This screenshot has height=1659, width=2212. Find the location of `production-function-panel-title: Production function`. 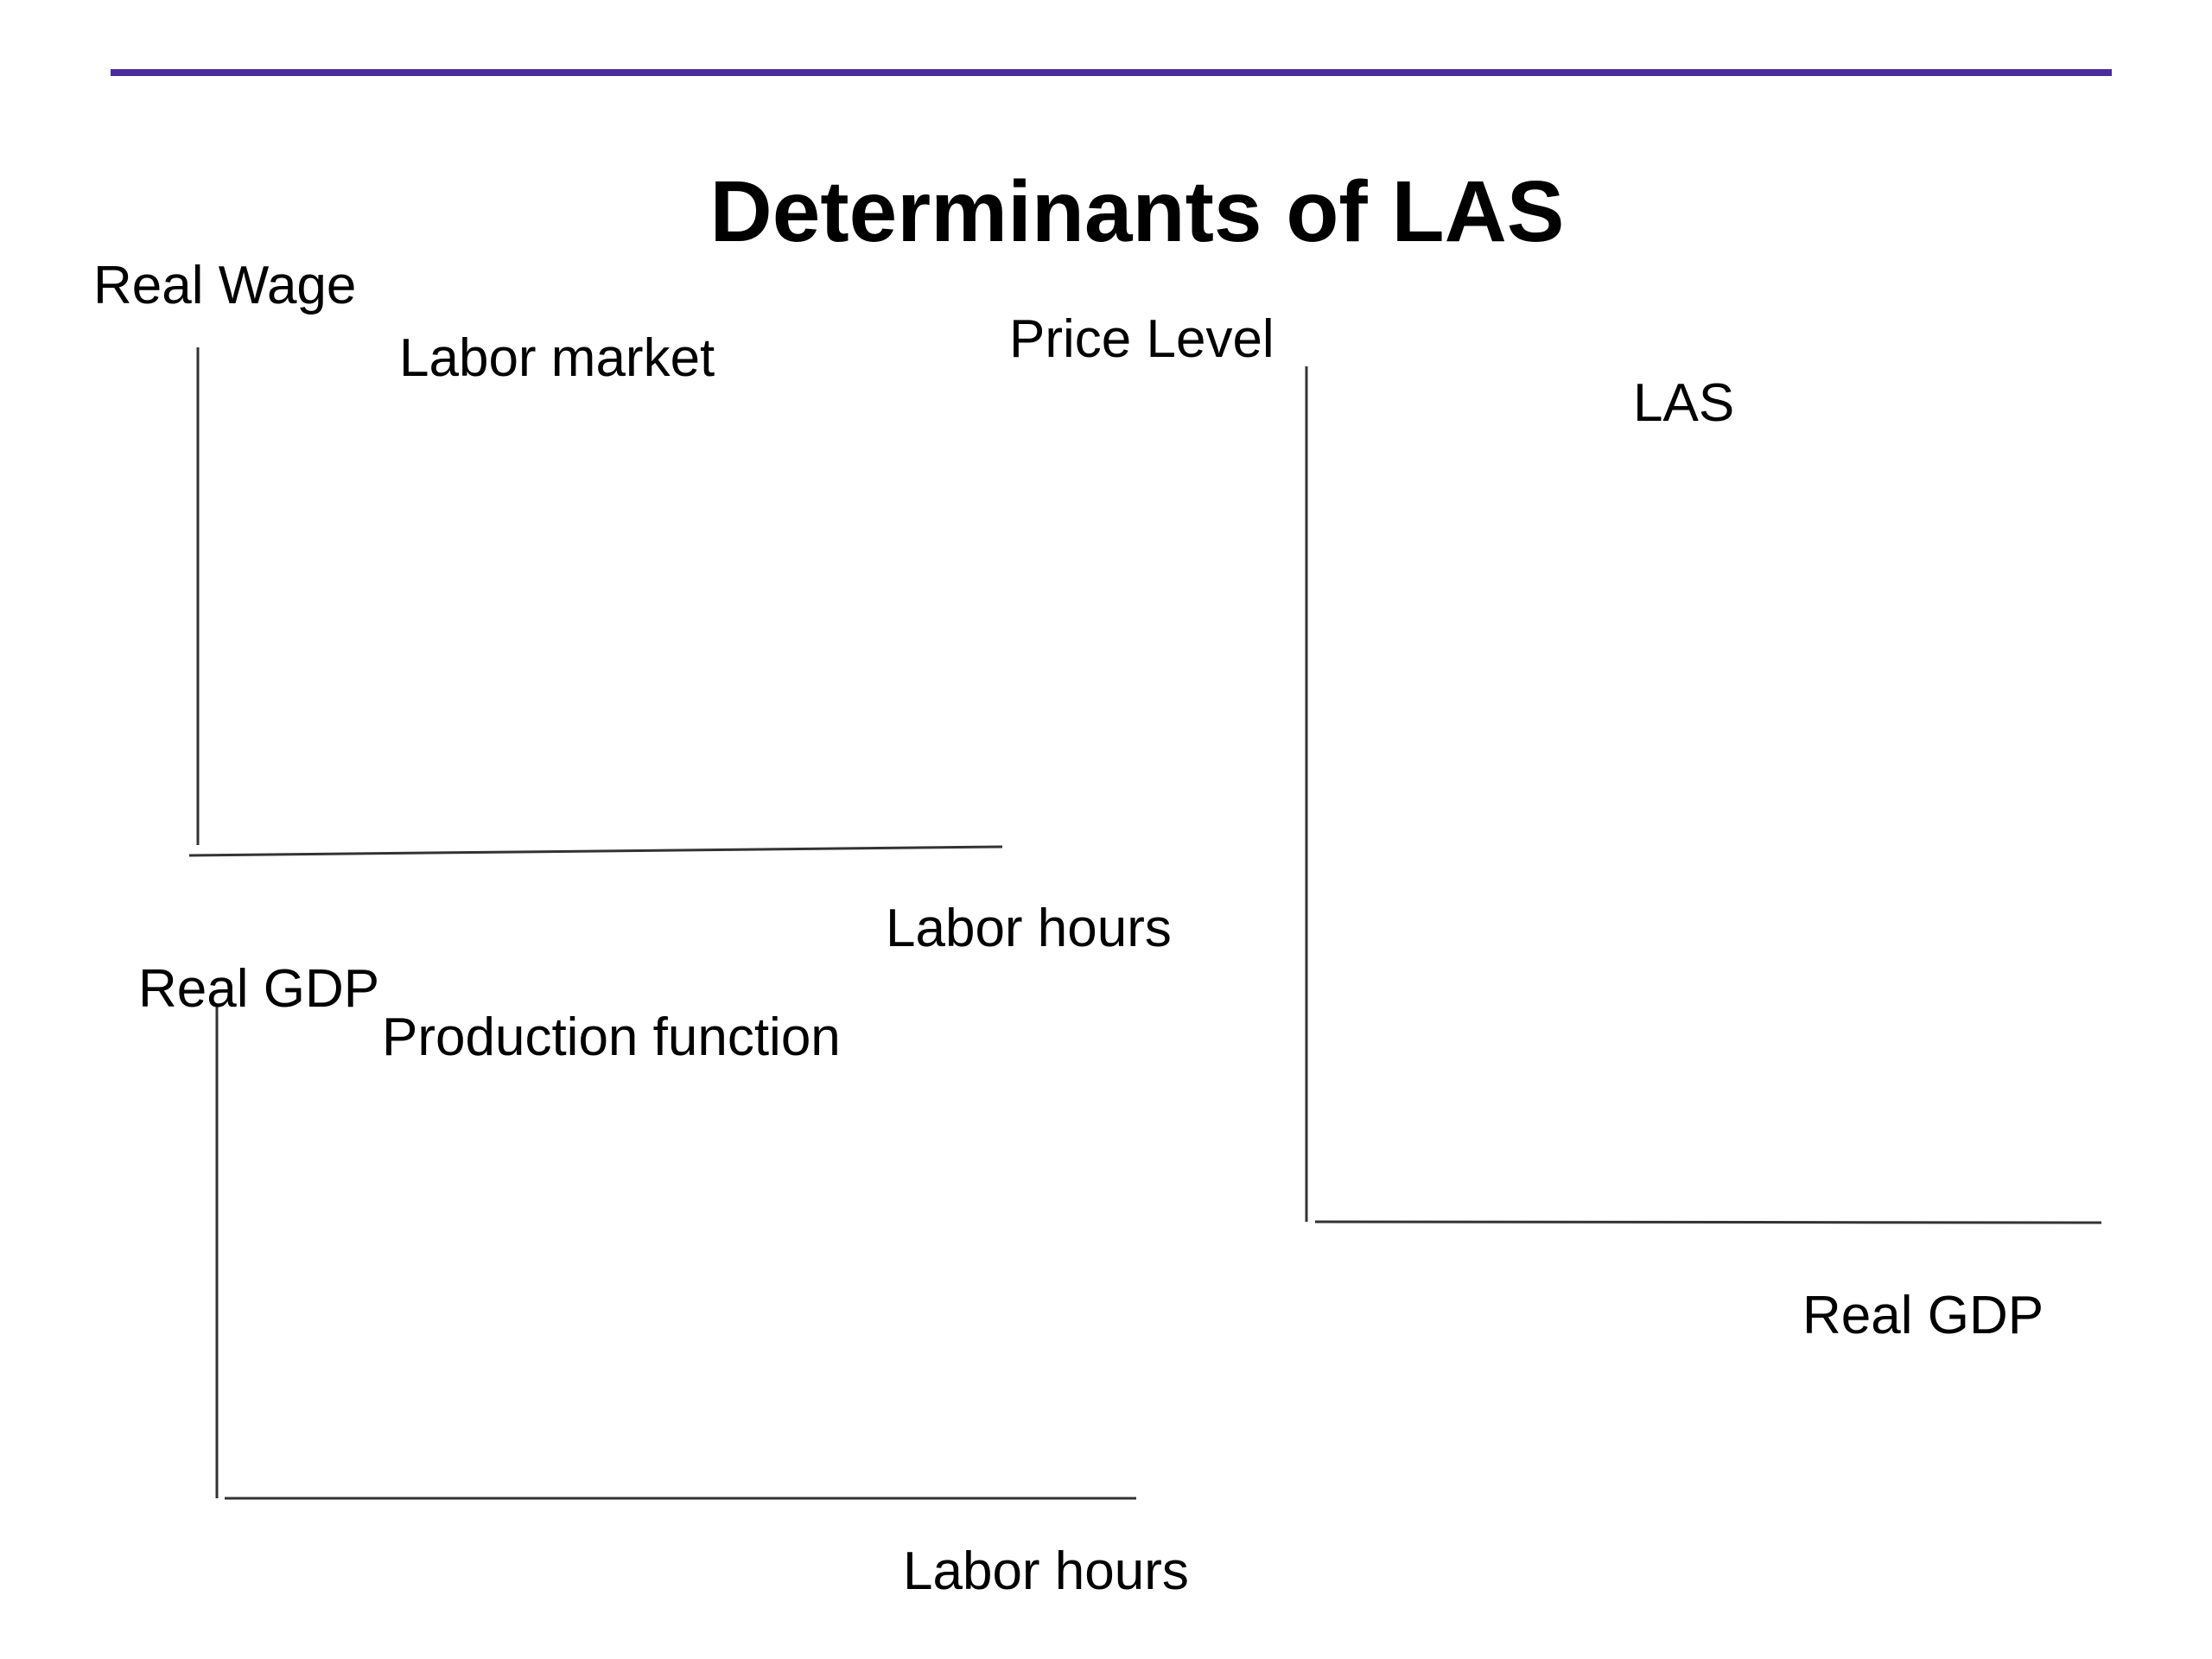

production-function-panel-title: Production function is located at coordinates (611, 1037).